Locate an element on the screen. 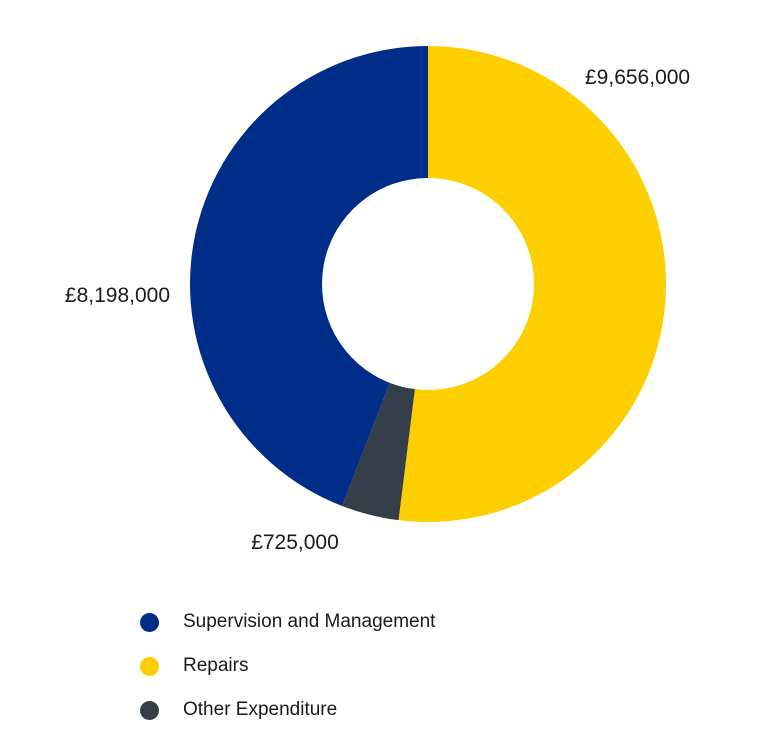  legend-label: Repairs is located at coordinates (216, 665).